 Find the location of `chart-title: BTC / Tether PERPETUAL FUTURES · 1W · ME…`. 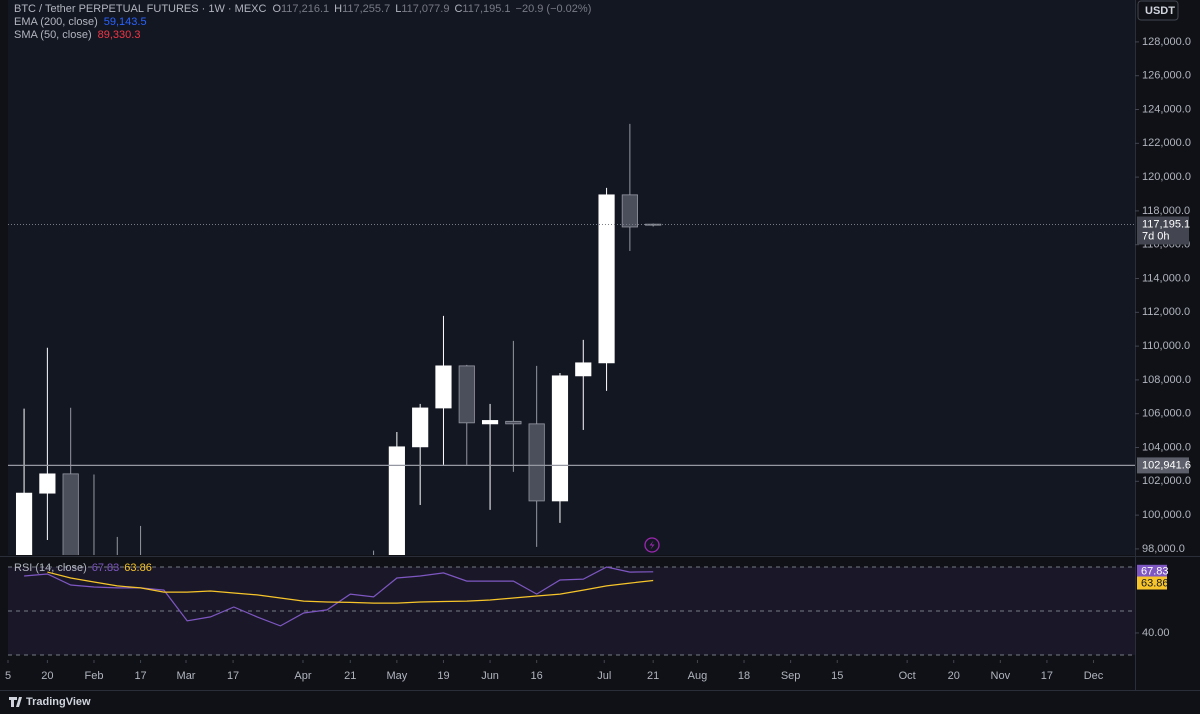

chart-title: BTC / Tether PERPETUAL FUTURES · 1W · ME… is located at coordinates (140, 9).